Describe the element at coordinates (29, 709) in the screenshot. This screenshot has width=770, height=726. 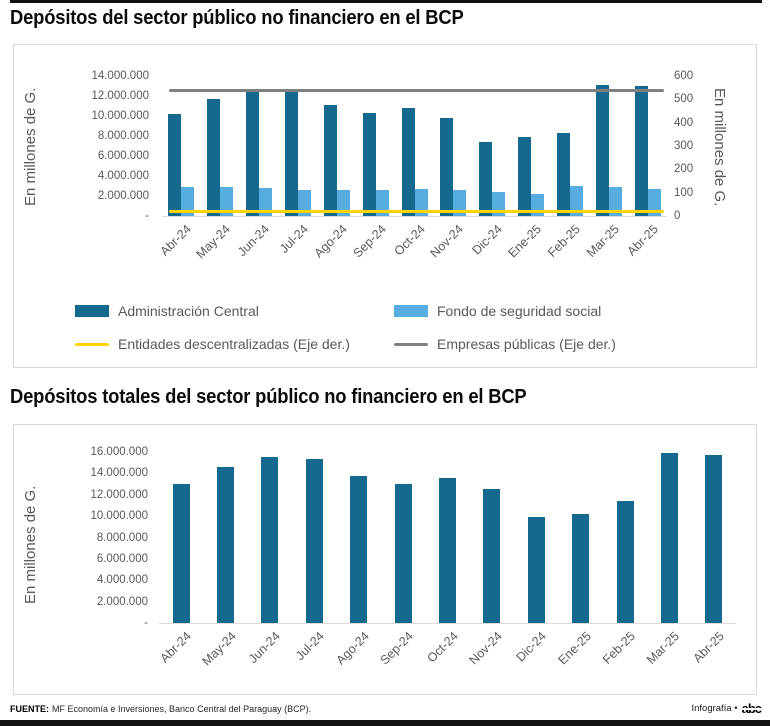
I see `source-label: FUENTE:` at that location.